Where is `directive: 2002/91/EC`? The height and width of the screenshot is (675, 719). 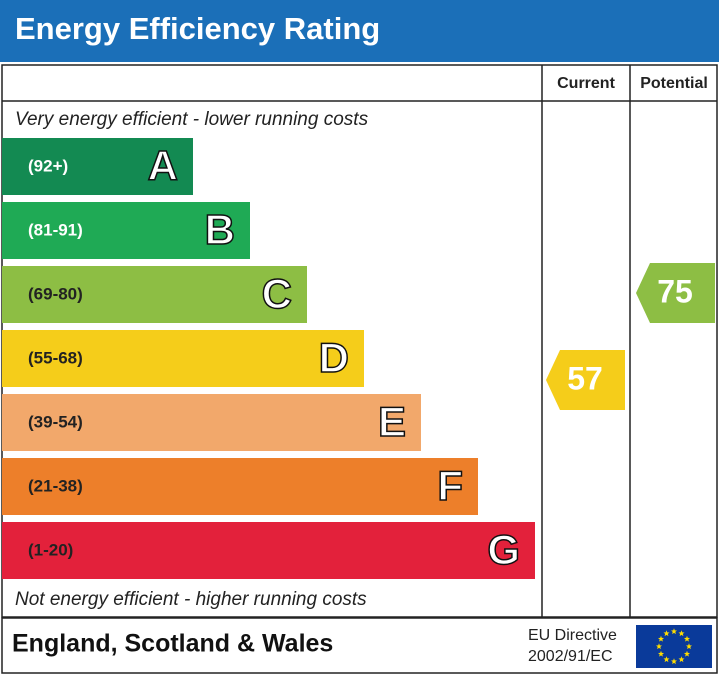 directive: 2002/91/EC is located at coordinates (570, 656).